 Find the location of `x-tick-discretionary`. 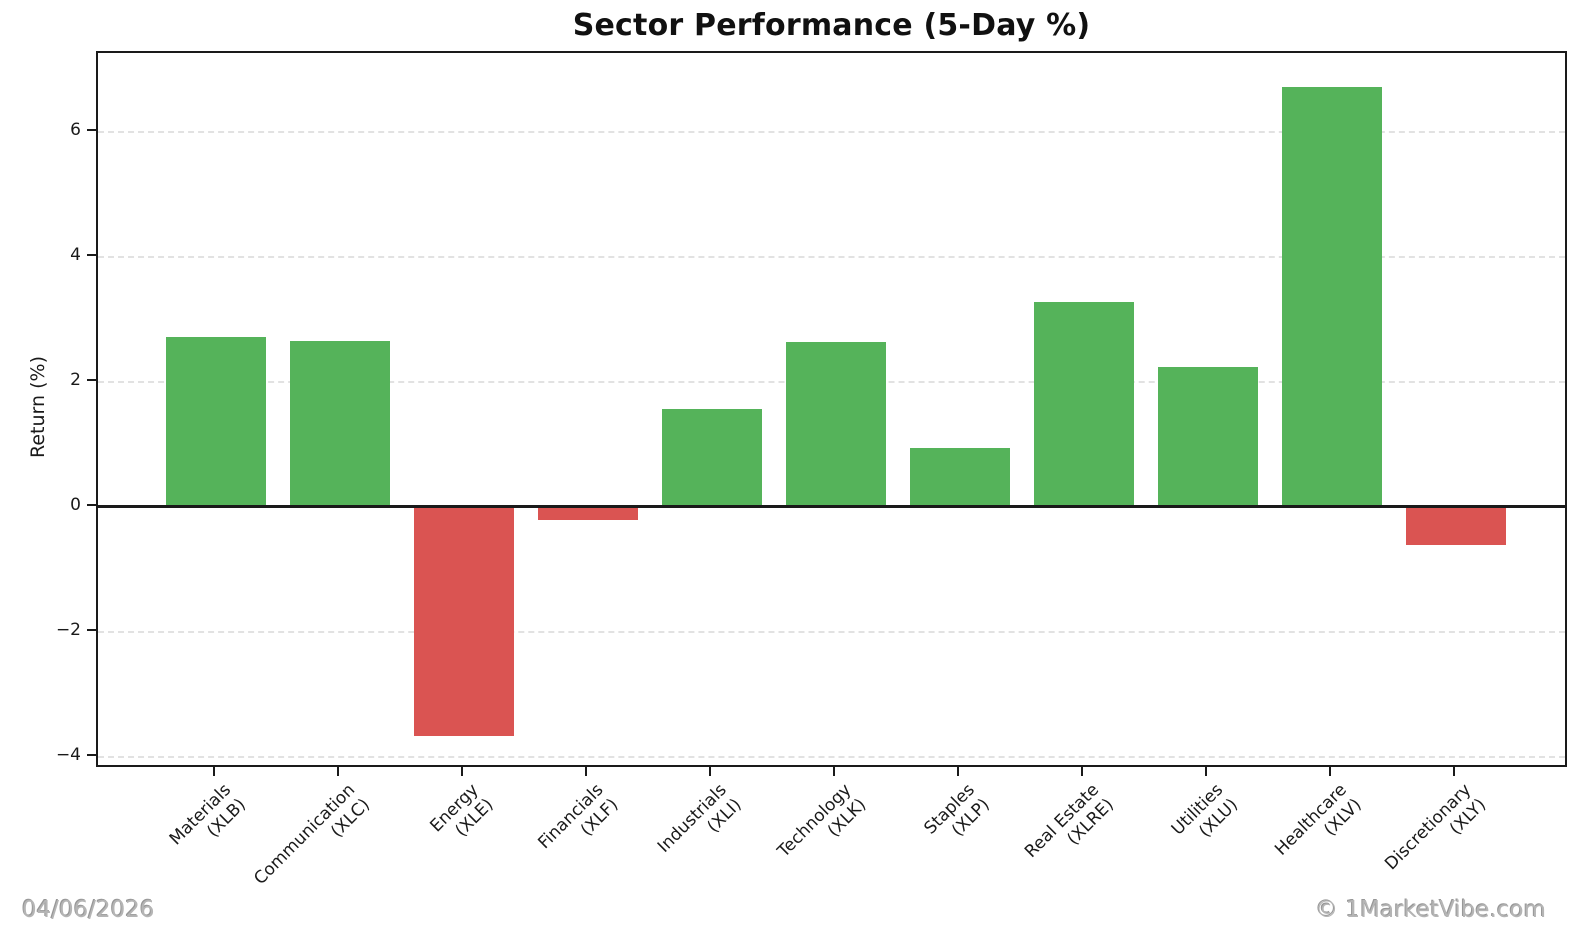

x-tick-discretionary is located at coordinates (1454, 771).